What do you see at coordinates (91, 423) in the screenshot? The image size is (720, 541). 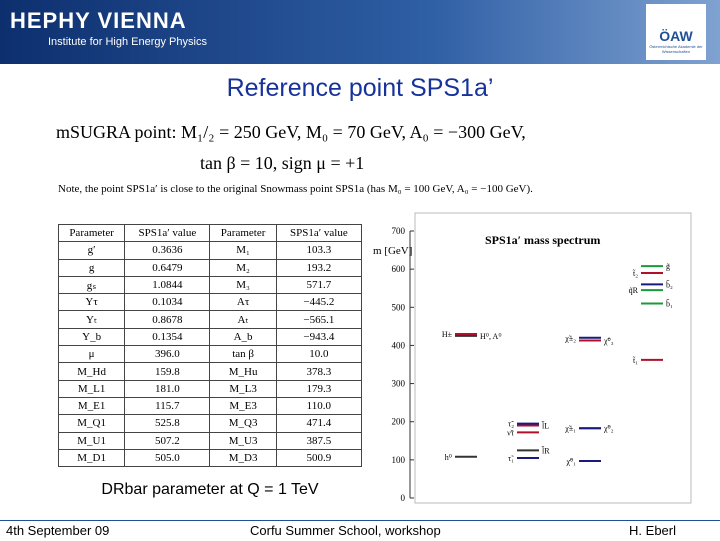 I see `table-cell: M_Q1` at bounding box center [91, 423].